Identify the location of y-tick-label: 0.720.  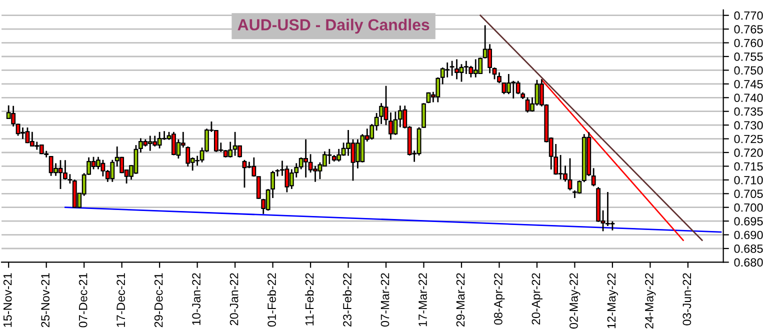
(748, 152).